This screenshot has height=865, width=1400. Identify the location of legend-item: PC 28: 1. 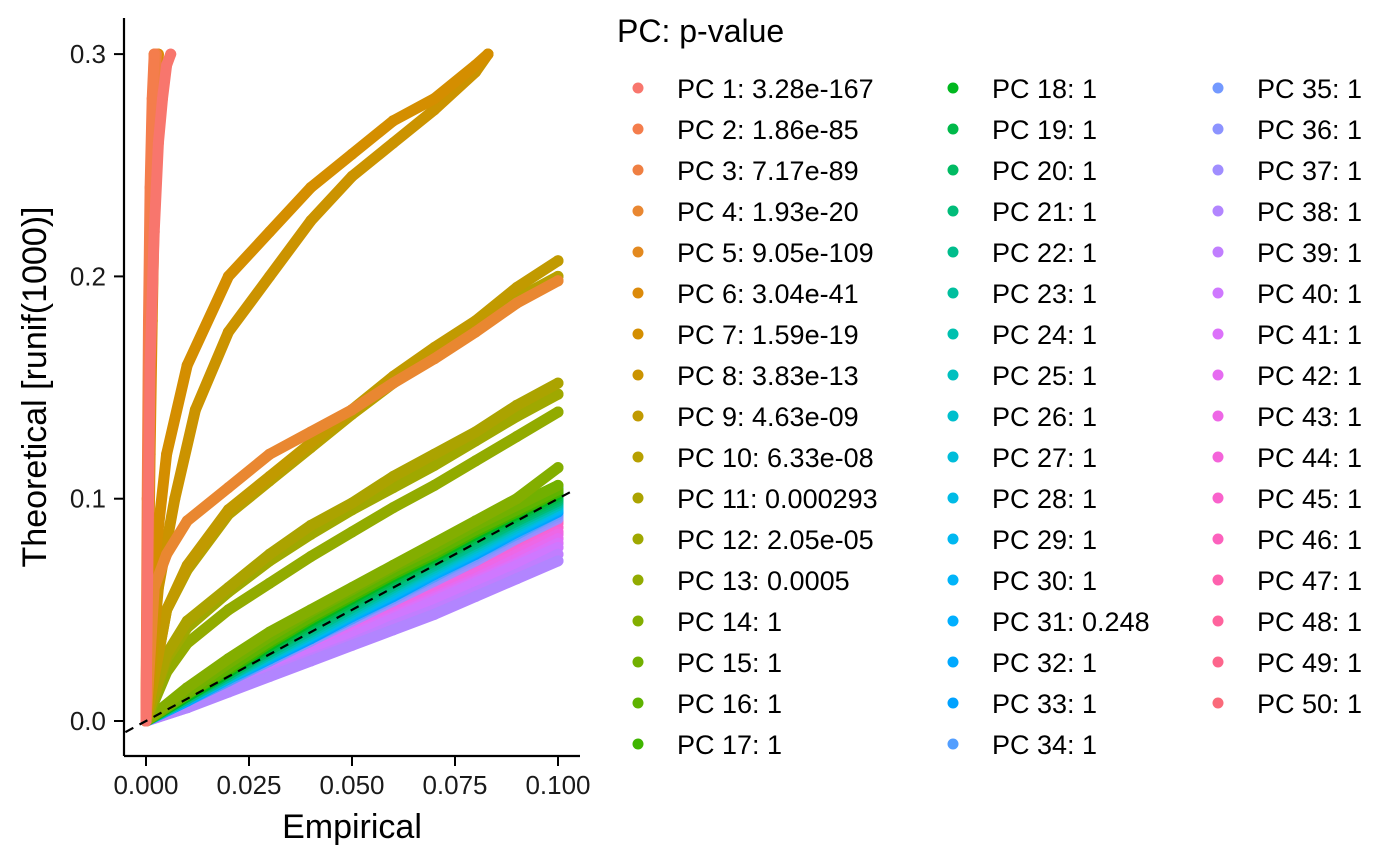
(1022, 499).